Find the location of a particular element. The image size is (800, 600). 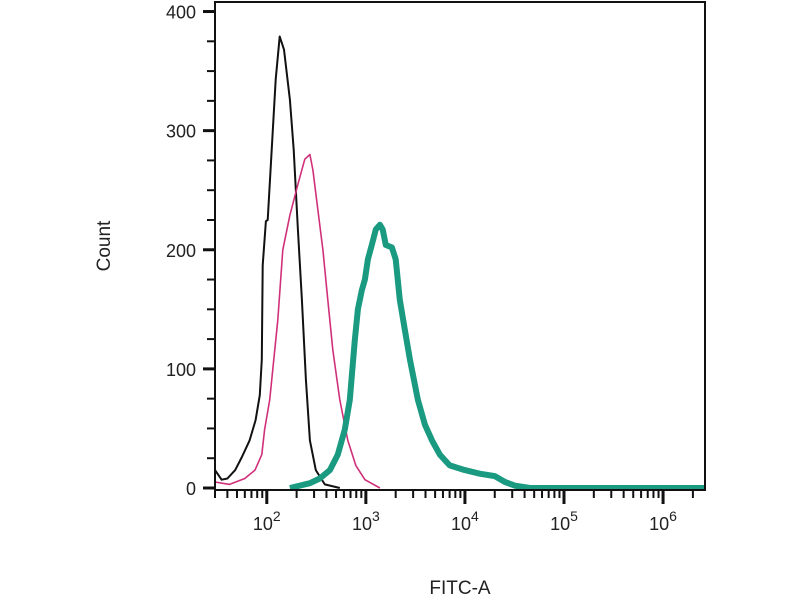

y-tick-label: 0 is located at coordinates (191, 489).